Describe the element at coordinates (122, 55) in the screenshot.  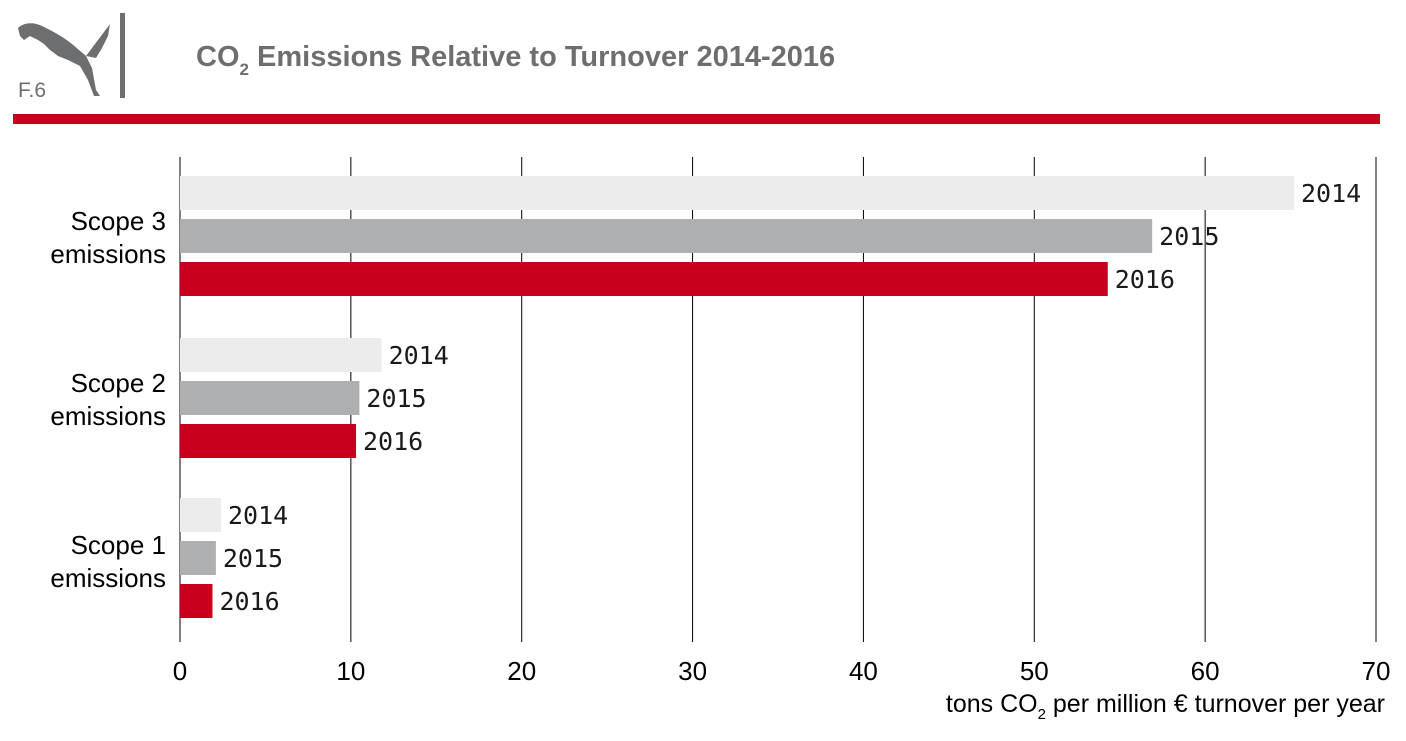
I see `header-divider` at that location.